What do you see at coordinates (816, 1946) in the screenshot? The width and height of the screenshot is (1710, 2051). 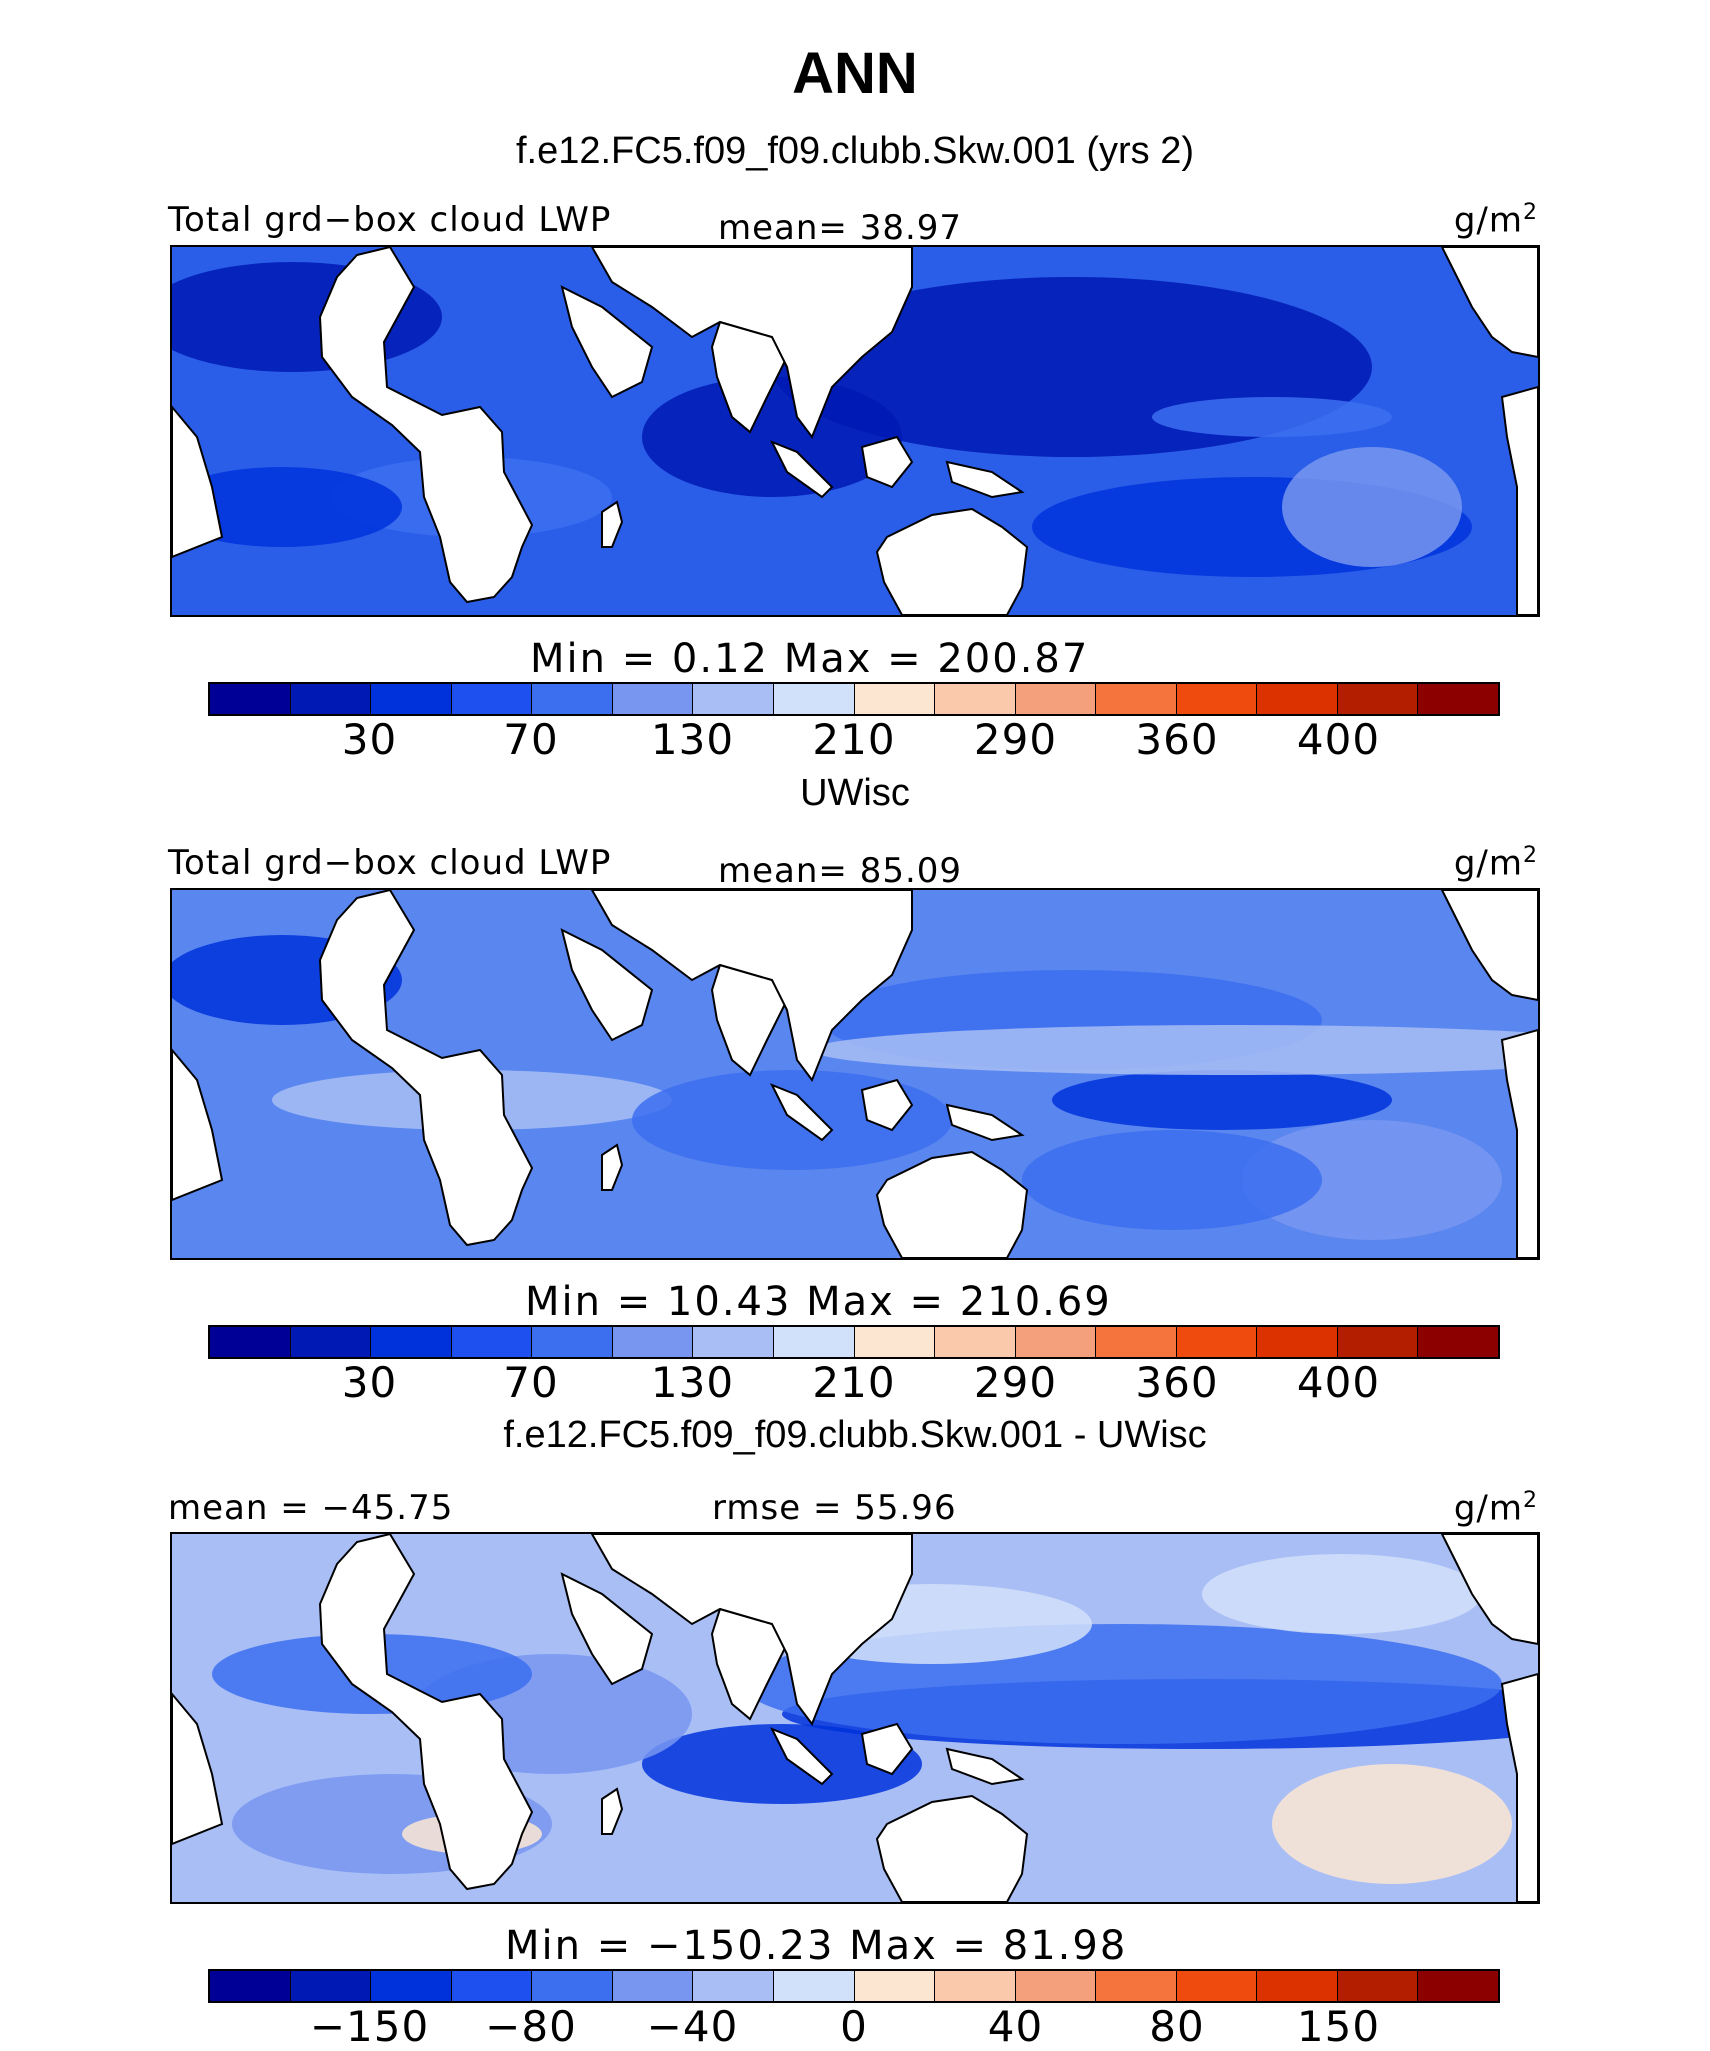 I see `min-max-label: Min = −150.23 Max = 81.98` at bounding box center [816, 1946].